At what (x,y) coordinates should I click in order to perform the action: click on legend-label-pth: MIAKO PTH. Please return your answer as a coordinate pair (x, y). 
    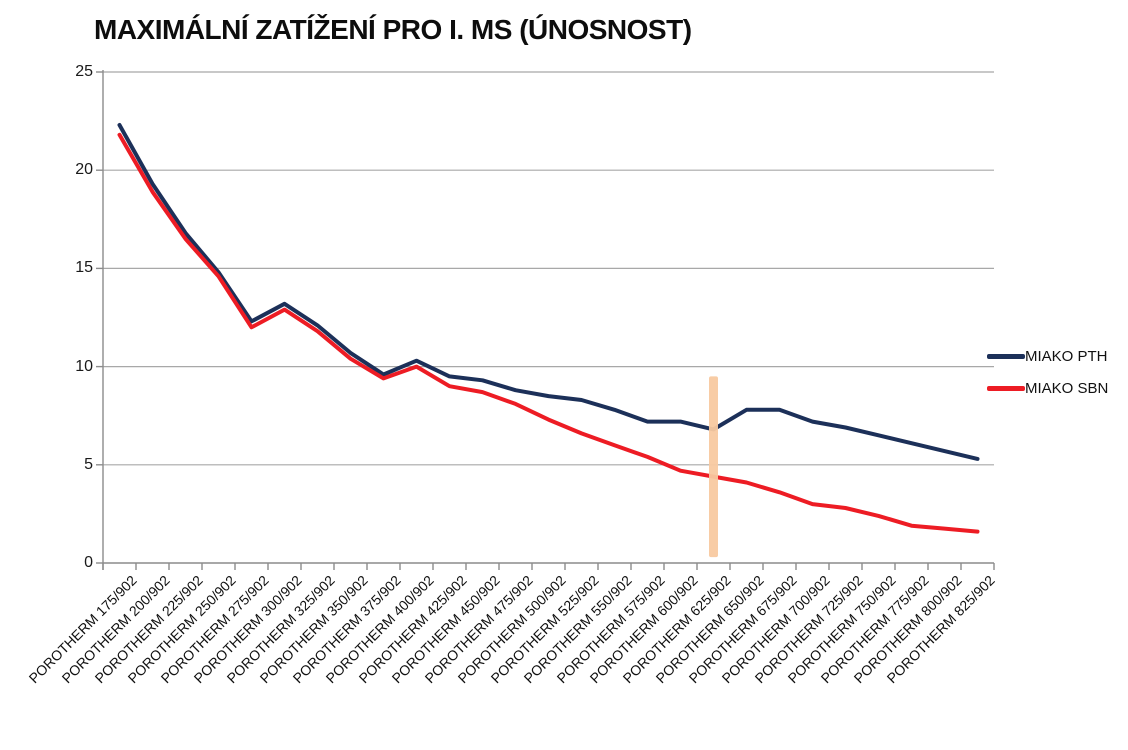
    Looking at the image, I should click on (1066, 356).